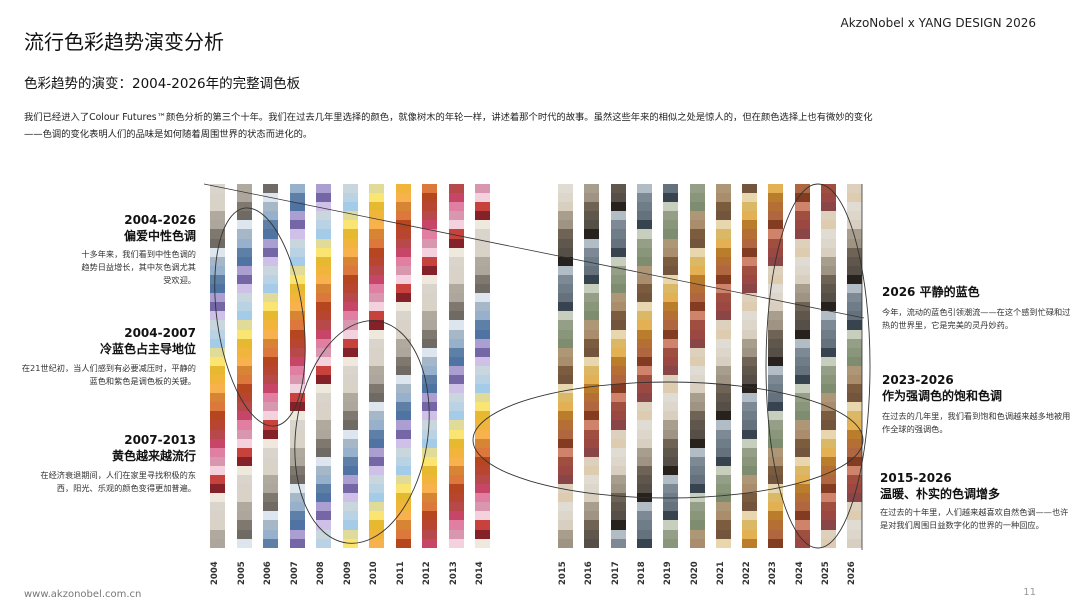  I want to click on palette-strip-2020, so click(697, 366).